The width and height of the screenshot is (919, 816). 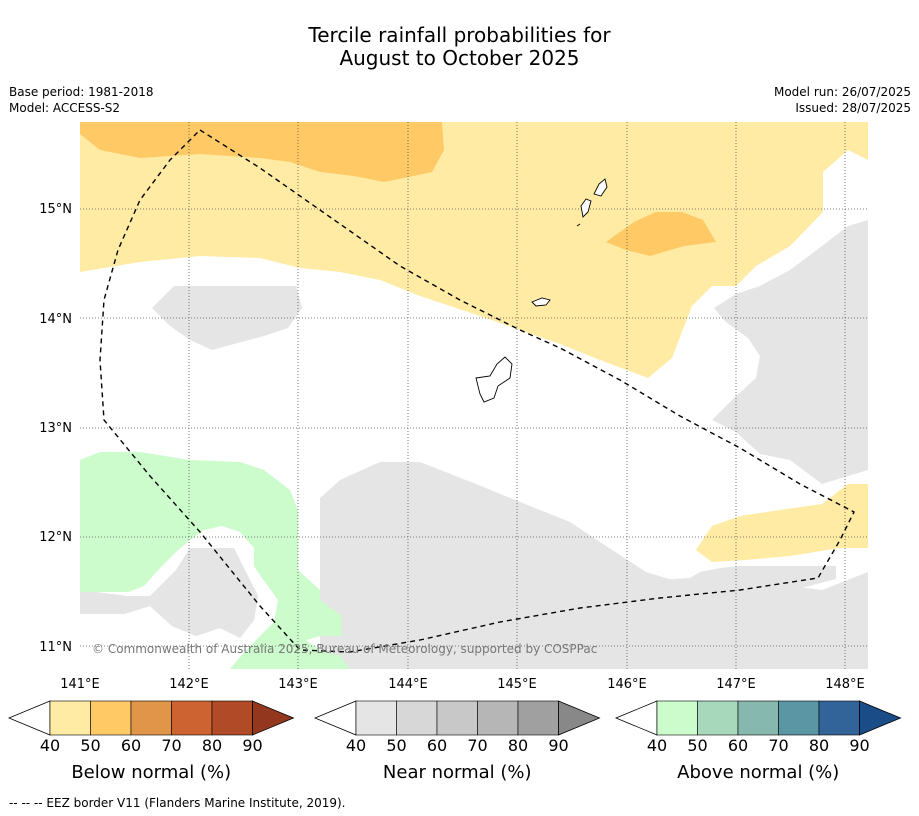 What do you see at coordinates (151, 772) in the screenshot?
I see `below-colorbar-label: Below normal (%)` at bounding box center [151, 772].